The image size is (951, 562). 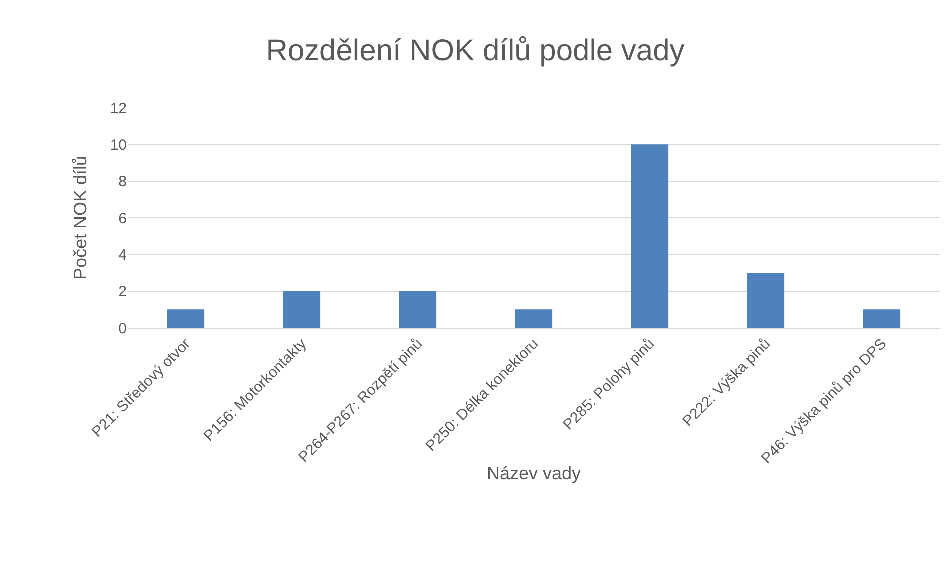 What do you see at coordinates (534, 473) in the screenshot?
I see `x-axis-title: Název vady` at bounding box center [534, 473].